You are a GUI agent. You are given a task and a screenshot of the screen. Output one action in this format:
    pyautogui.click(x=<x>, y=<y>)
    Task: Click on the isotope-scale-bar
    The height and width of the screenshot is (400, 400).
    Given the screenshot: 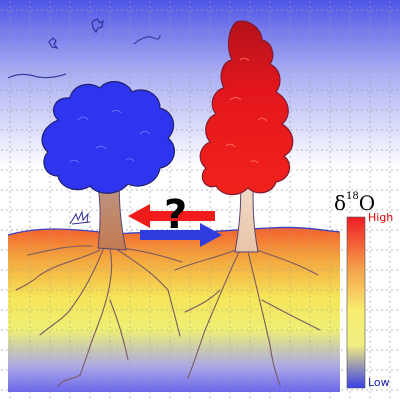 What is the action you would take?
    pyautogui.click(x=356, y=302)
    